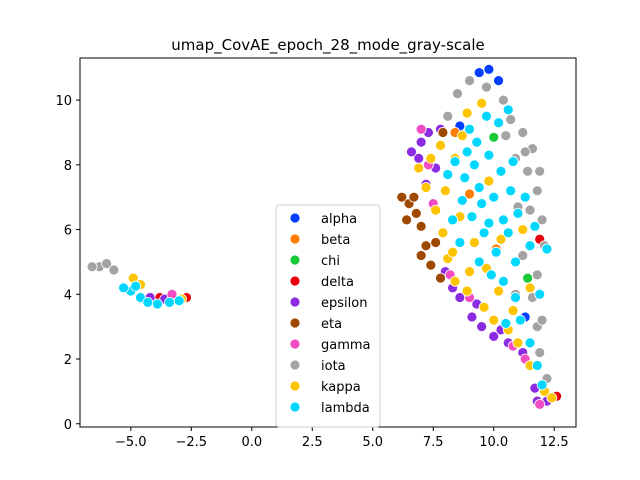  I want to click on x-tick-label: 12.5, so click(554, 442).